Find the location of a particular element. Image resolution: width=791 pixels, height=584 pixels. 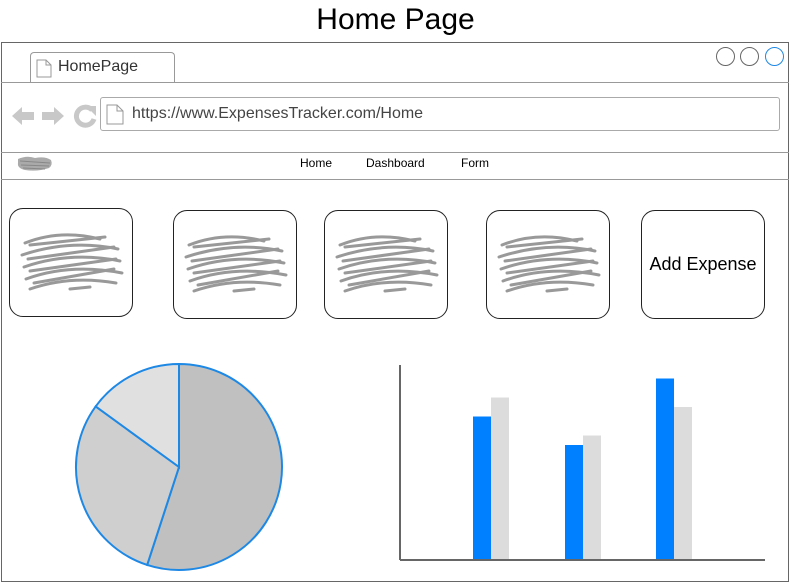

nav-divider is located at coordinates (395, 179).